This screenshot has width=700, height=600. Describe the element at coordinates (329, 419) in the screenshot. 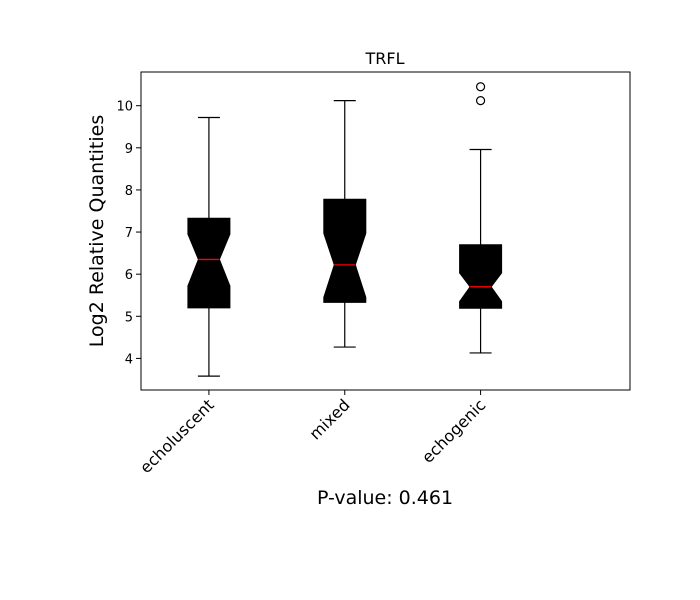

I see `x-tick-label: mixed` at that location.